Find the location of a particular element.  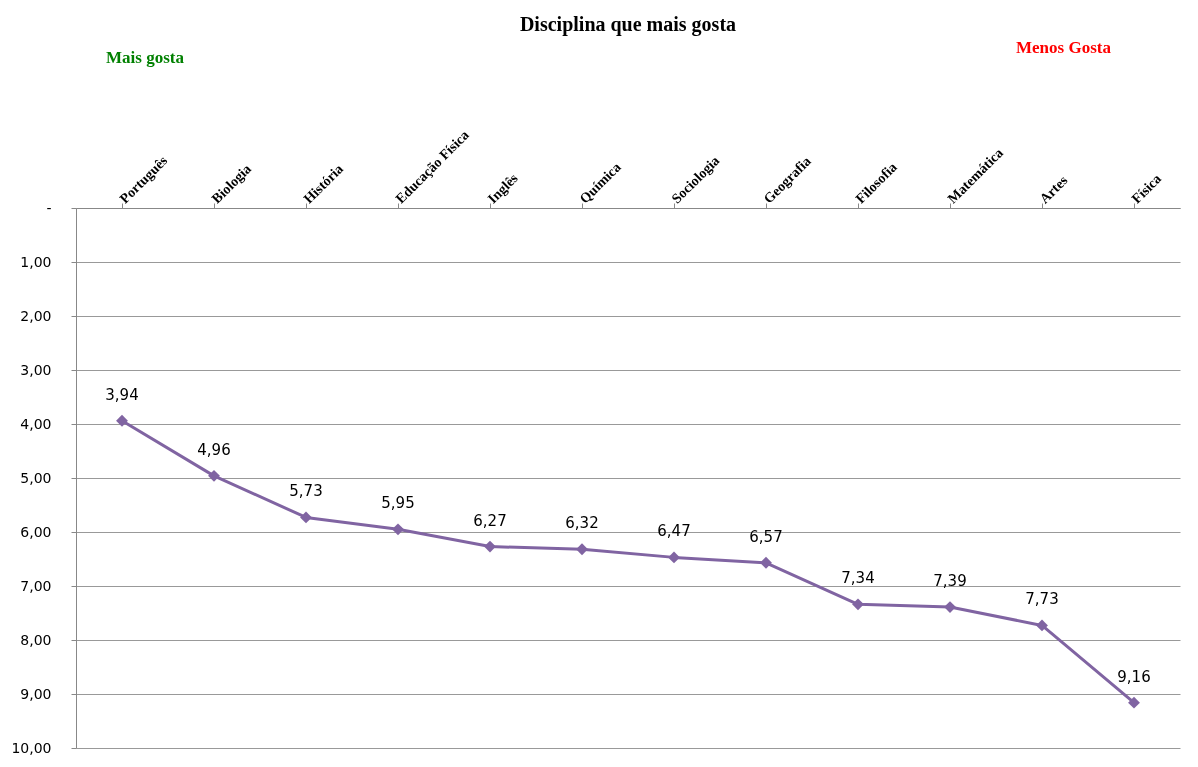

text: Menos Gosta is located at coordinates (1064, 47).